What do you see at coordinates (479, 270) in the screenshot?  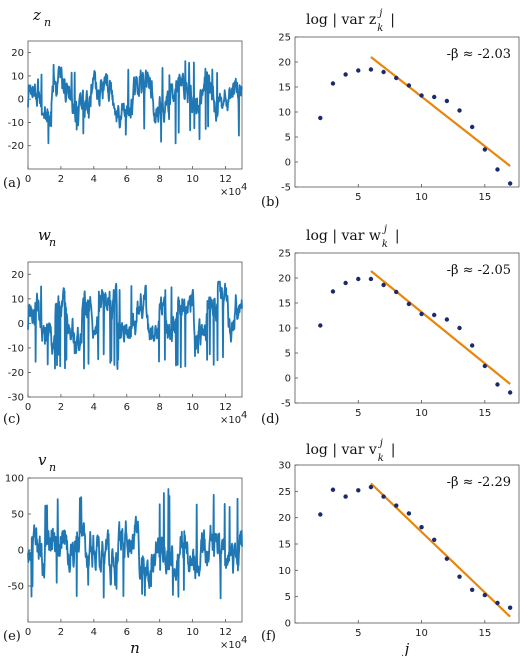 I see `beta-annotation: -β ≈ -2.05` at bounding box center [479, 270].